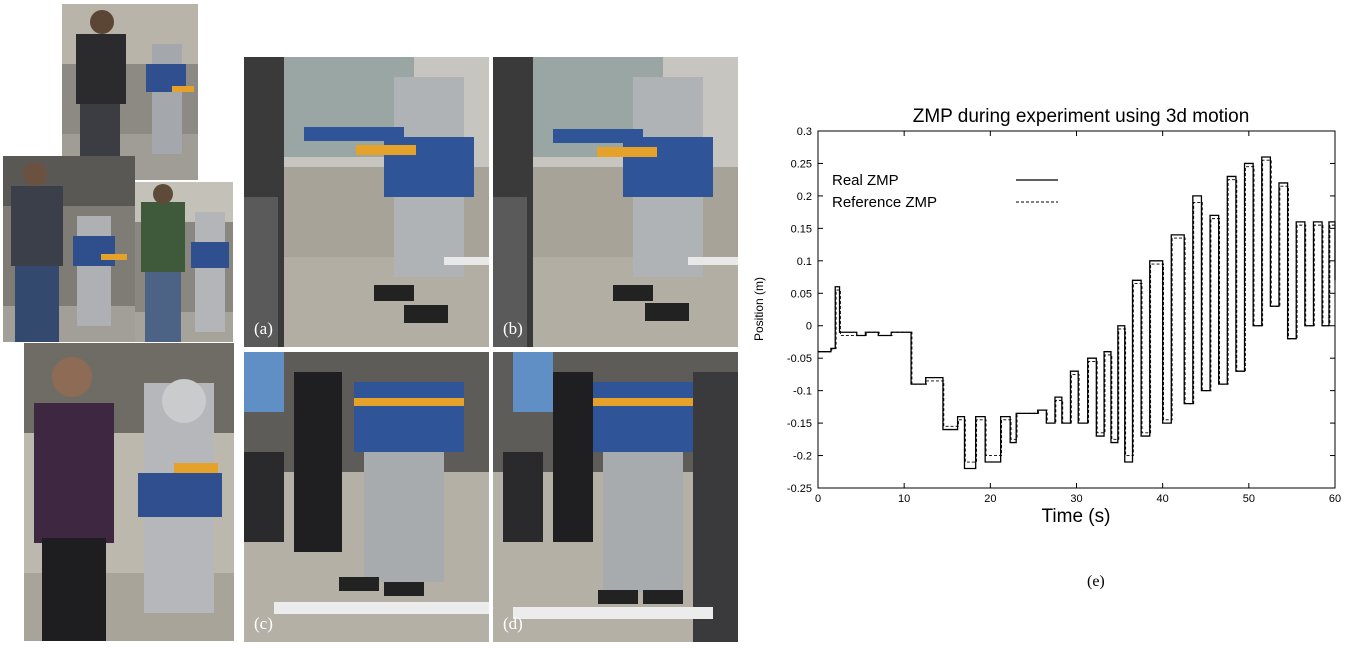  I want to click on y-tick-label: 0.3, so click(804, 132).